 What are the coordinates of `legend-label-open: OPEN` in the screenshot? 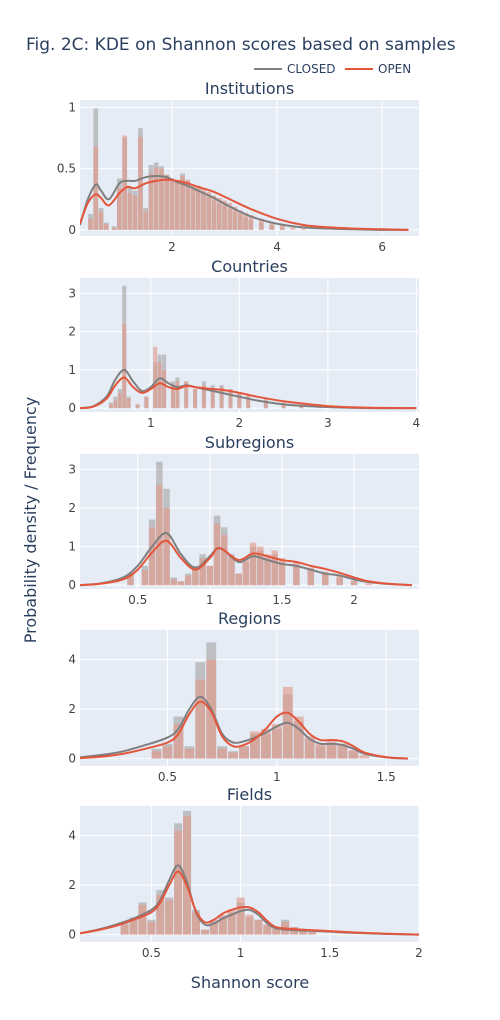 It's located at (394, 69).